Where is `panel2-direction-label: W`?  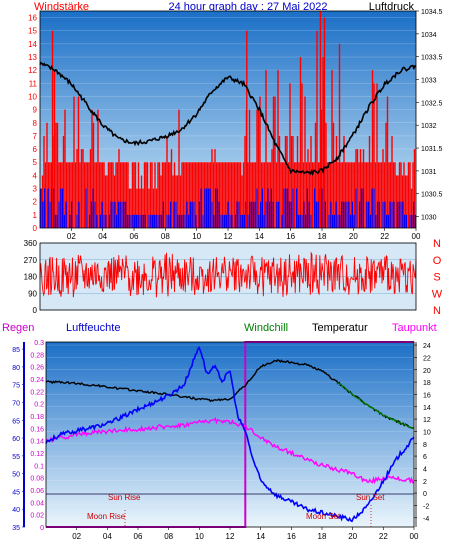 panel2-direction-label: W is located at coordinates (437, 294).